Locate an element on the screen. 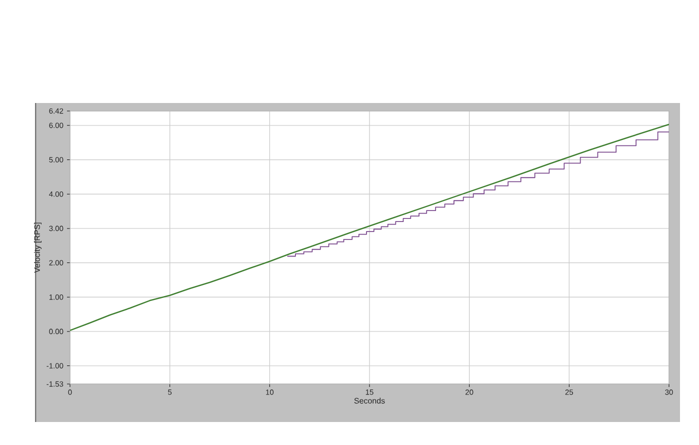  x-axis-title: Seconds is located at coordinates (369, 401).